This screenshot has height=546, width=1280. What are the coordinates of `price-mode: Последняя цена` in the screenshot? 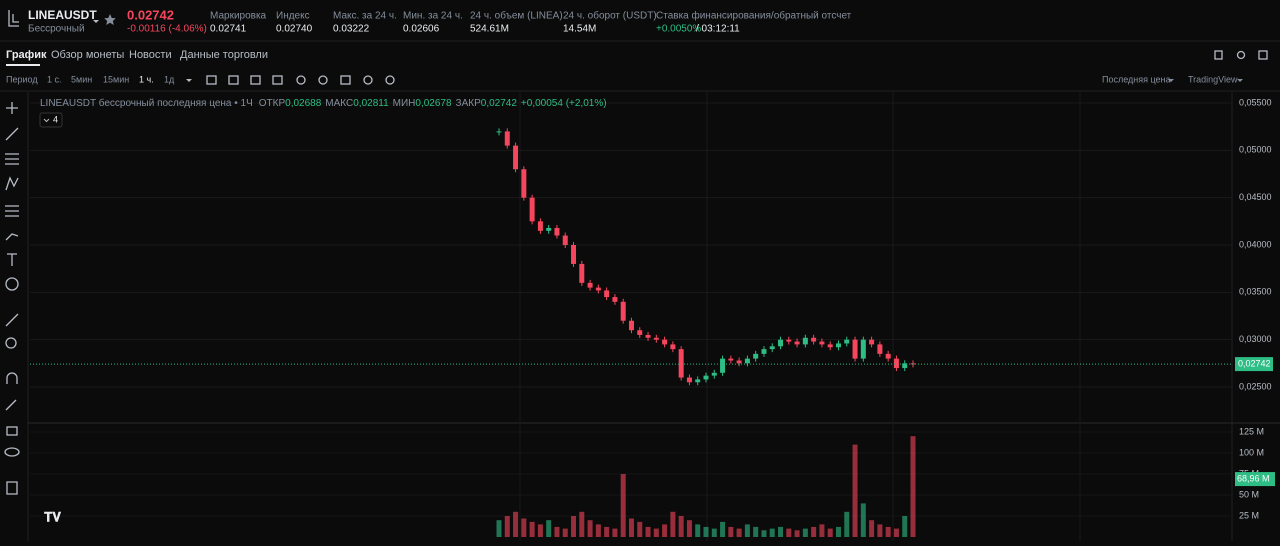 It's located at (1136, 79).